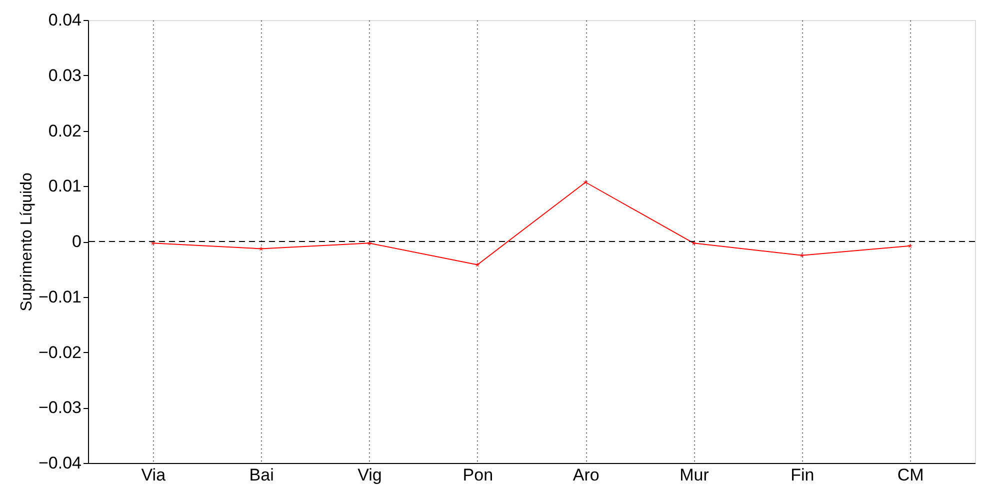 The image size is (985, 488). Describe the element at coordinates (60, 352) in the screenshot. I see `y-tick-label: −0.02` at that location.